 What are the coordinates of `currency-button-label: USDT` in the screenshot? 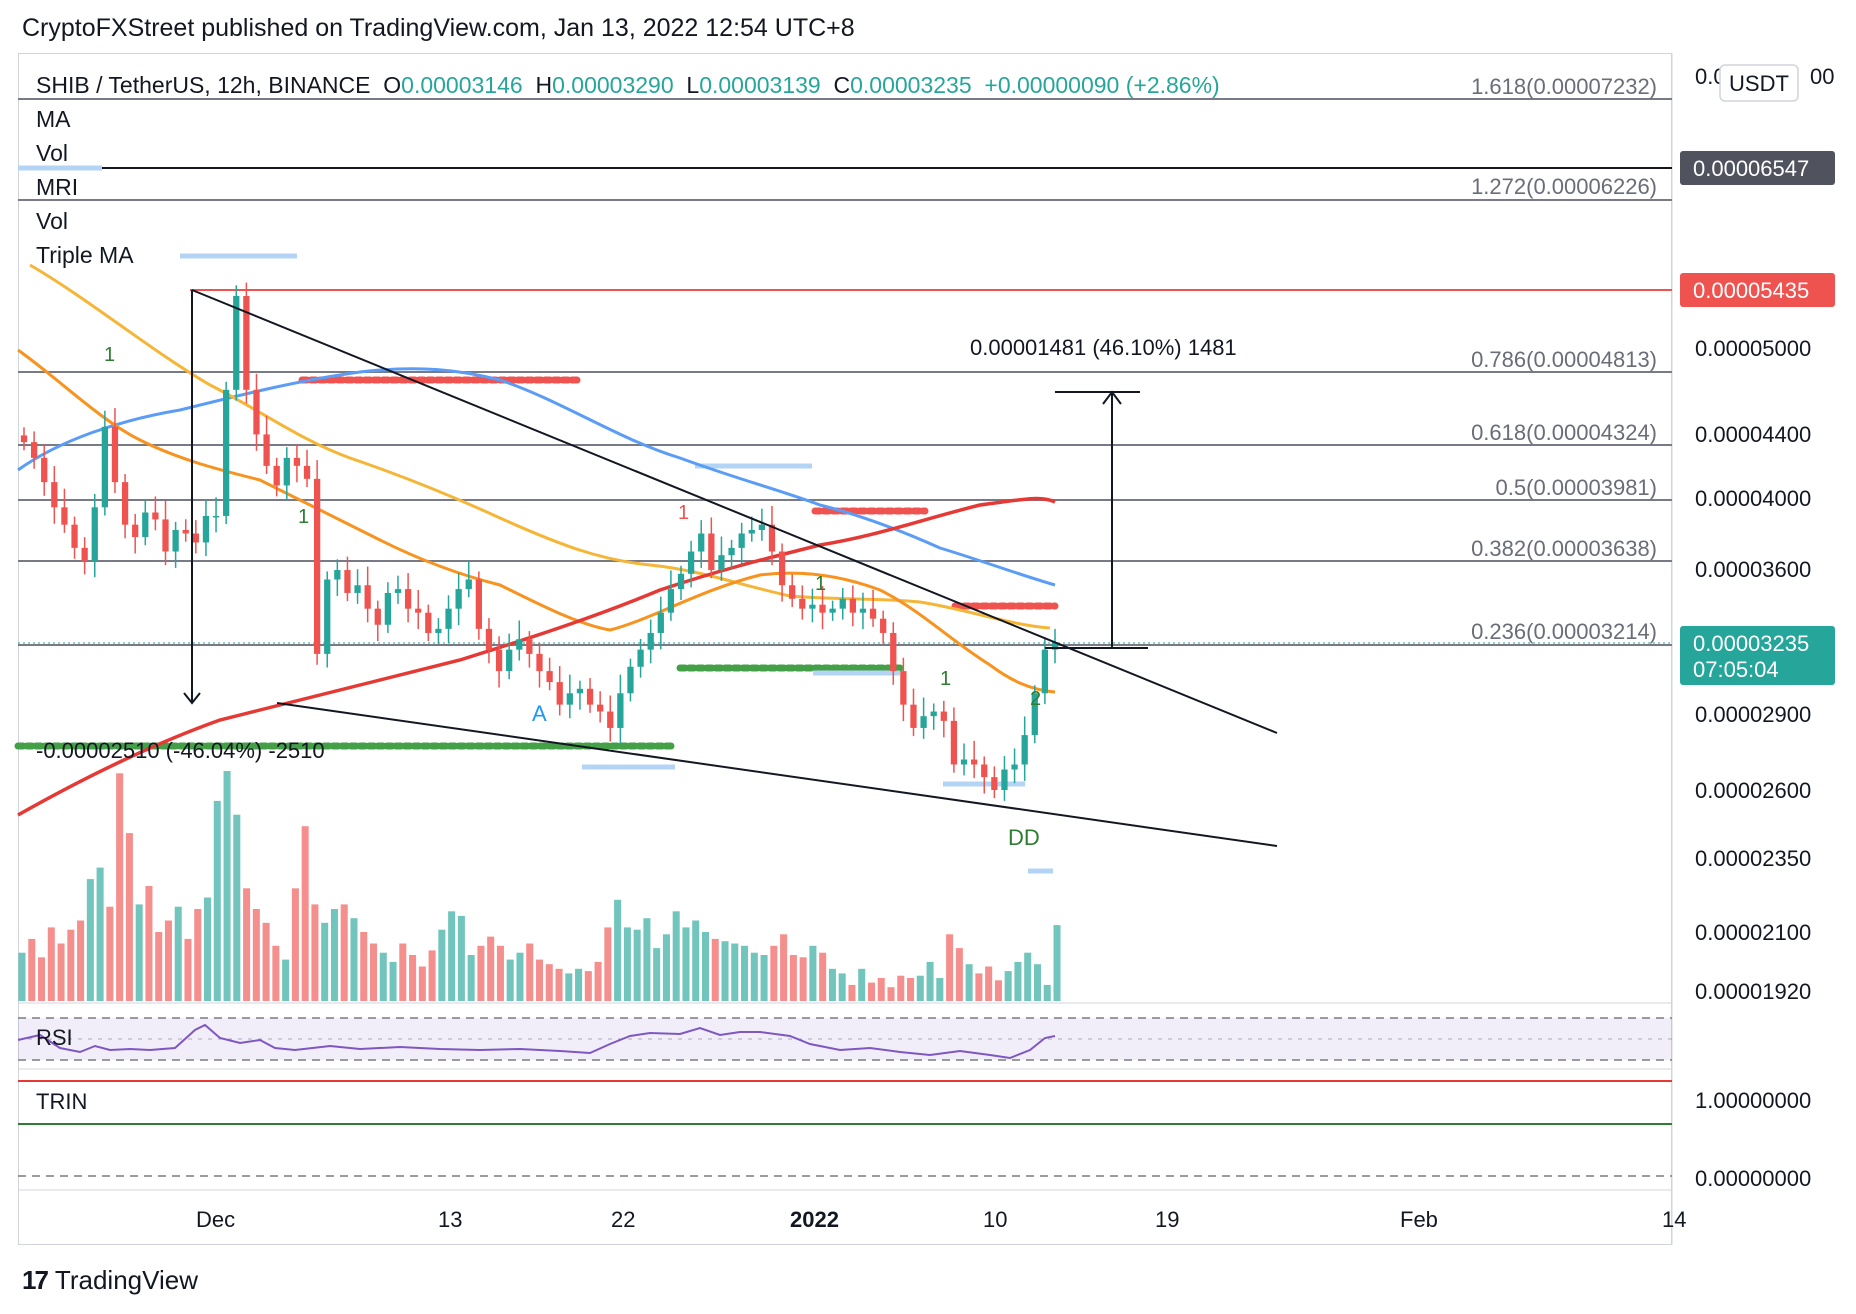 It's located at (1759, 83).